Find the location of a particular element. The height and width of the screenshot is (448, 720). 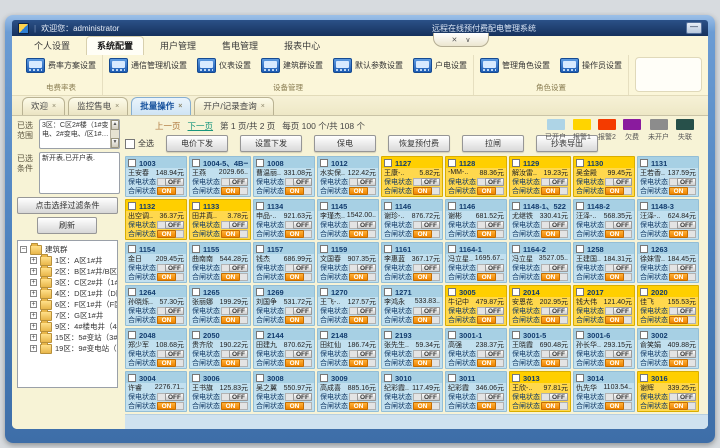

select-all-checkbox is located at coordinates (130, 143).